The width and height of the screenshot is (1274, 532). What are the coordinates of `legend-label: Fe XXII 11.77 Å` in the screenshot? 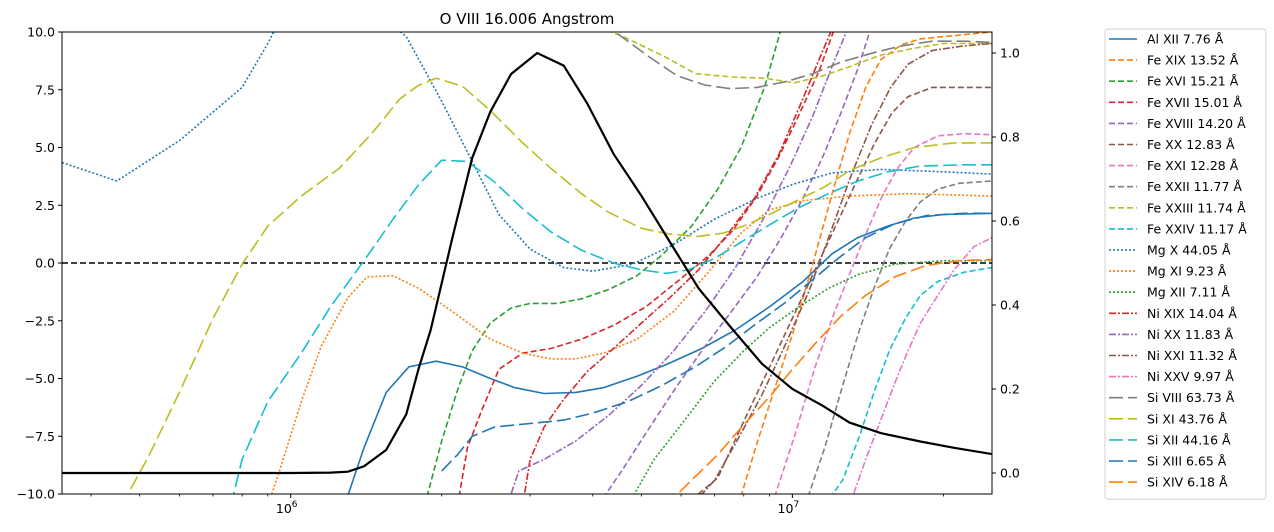 It's located at (1194, 186).